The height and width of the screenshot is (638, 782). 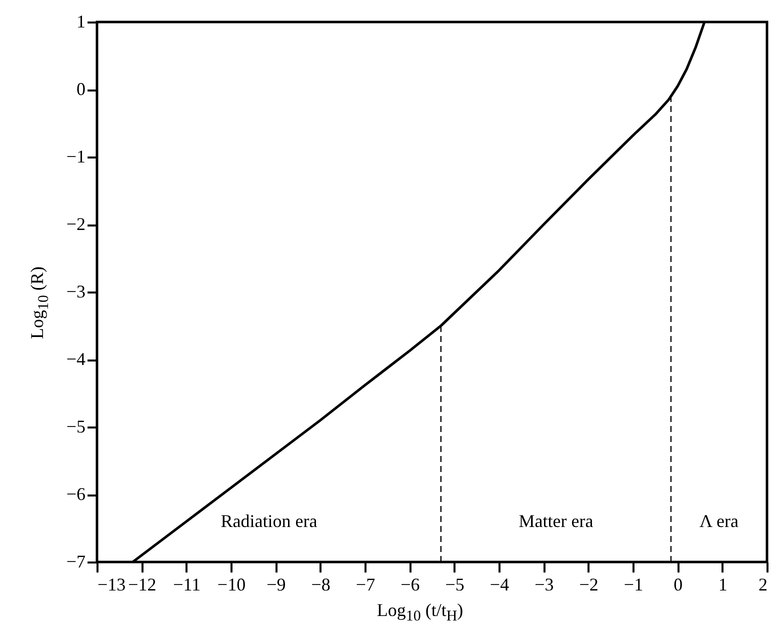 What do you see at coordinates (588, 584) in the screenshot?
I see `x-tick-label: −2` at bounding box center [588, 584].